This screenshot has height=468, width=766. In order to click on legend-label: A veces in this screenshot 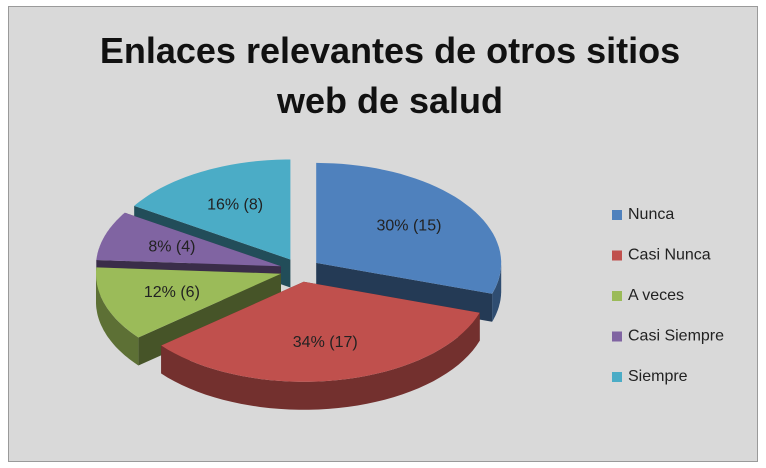, I will do `click(656, 295)`.